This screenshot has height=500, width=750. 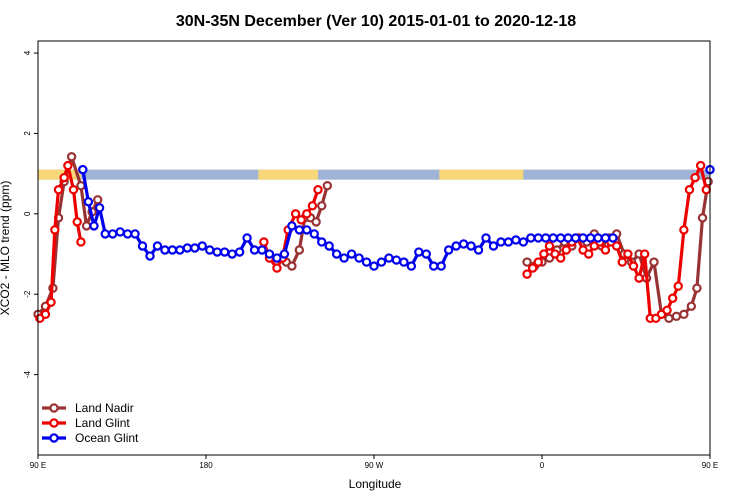 What do you see at coordinates (542, 465) in the screenshot?
I see `x-tick-label: 0` at bounding box center [542, 465].